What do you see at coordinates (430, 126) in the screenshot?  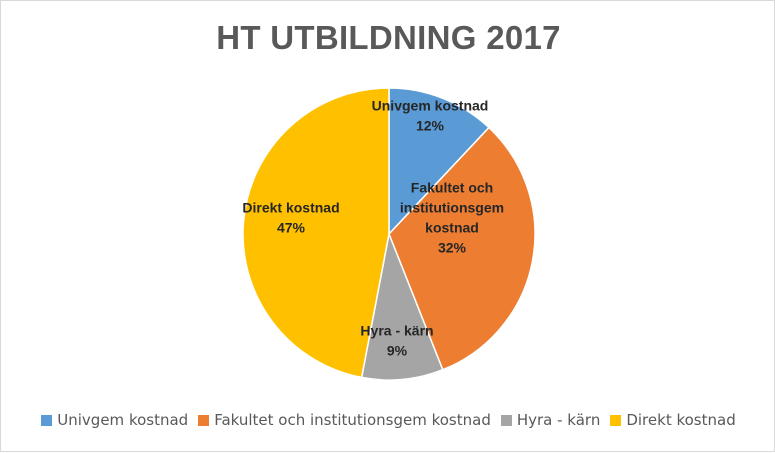 I see `slice-value-label: 12%` at bounding box center [430, 126].